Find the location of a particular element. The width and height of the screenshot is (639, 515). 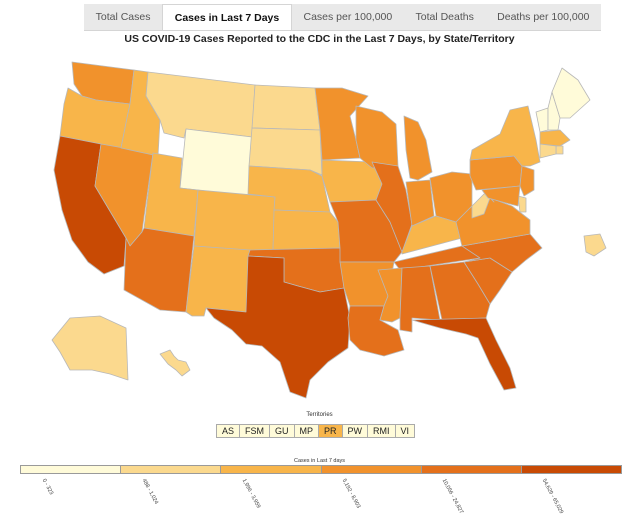

state-ma is located at coordinates (555, 138).